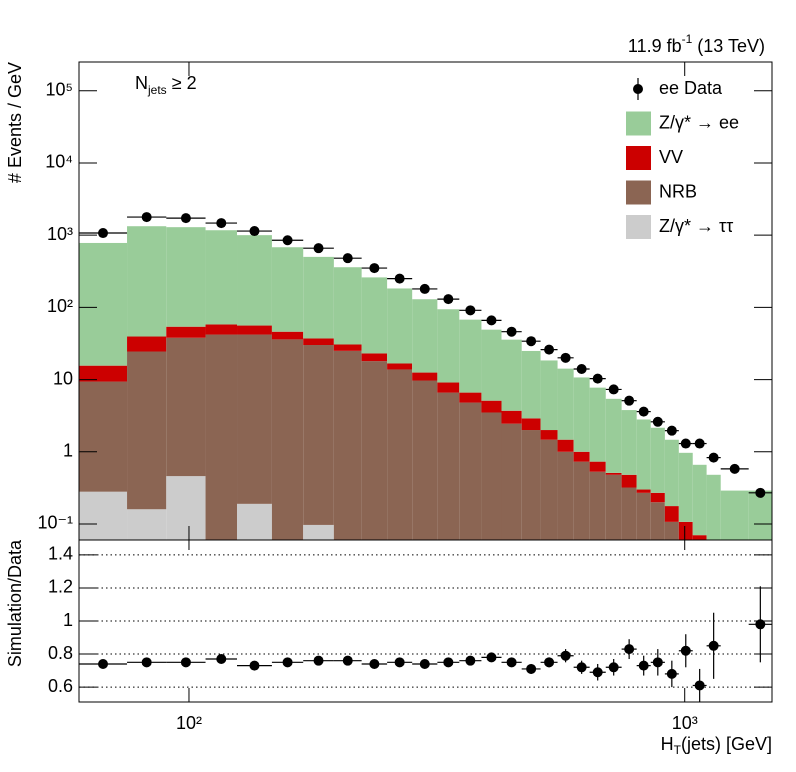 This screenshot has height=772, width=796. What do you see at coordinates (59, 89) in the screenshot?
I see `y-tick-label: 10⁵` at bounding box center [59, 89].